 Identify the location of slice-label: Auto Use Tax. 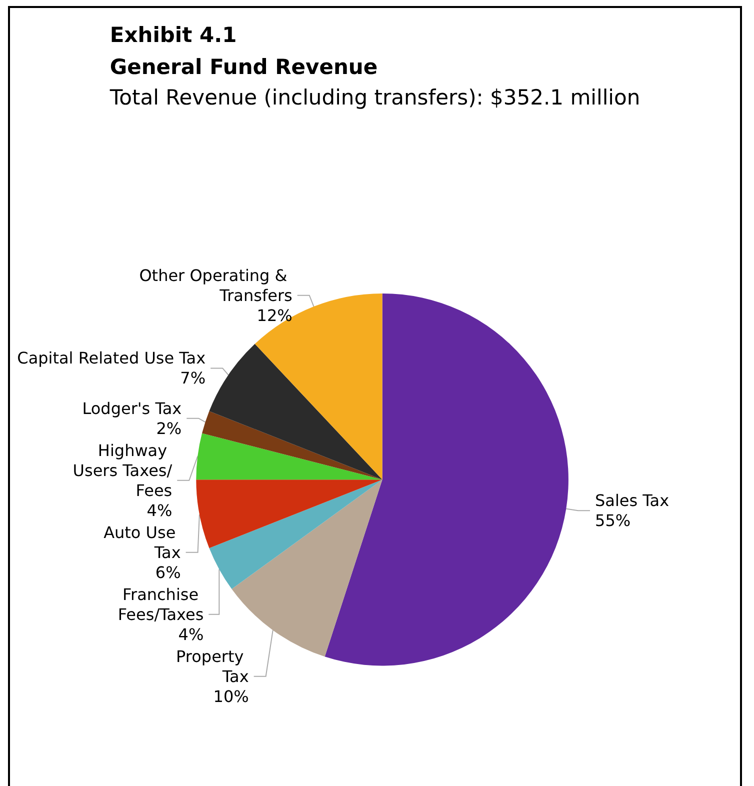
(142, 542).